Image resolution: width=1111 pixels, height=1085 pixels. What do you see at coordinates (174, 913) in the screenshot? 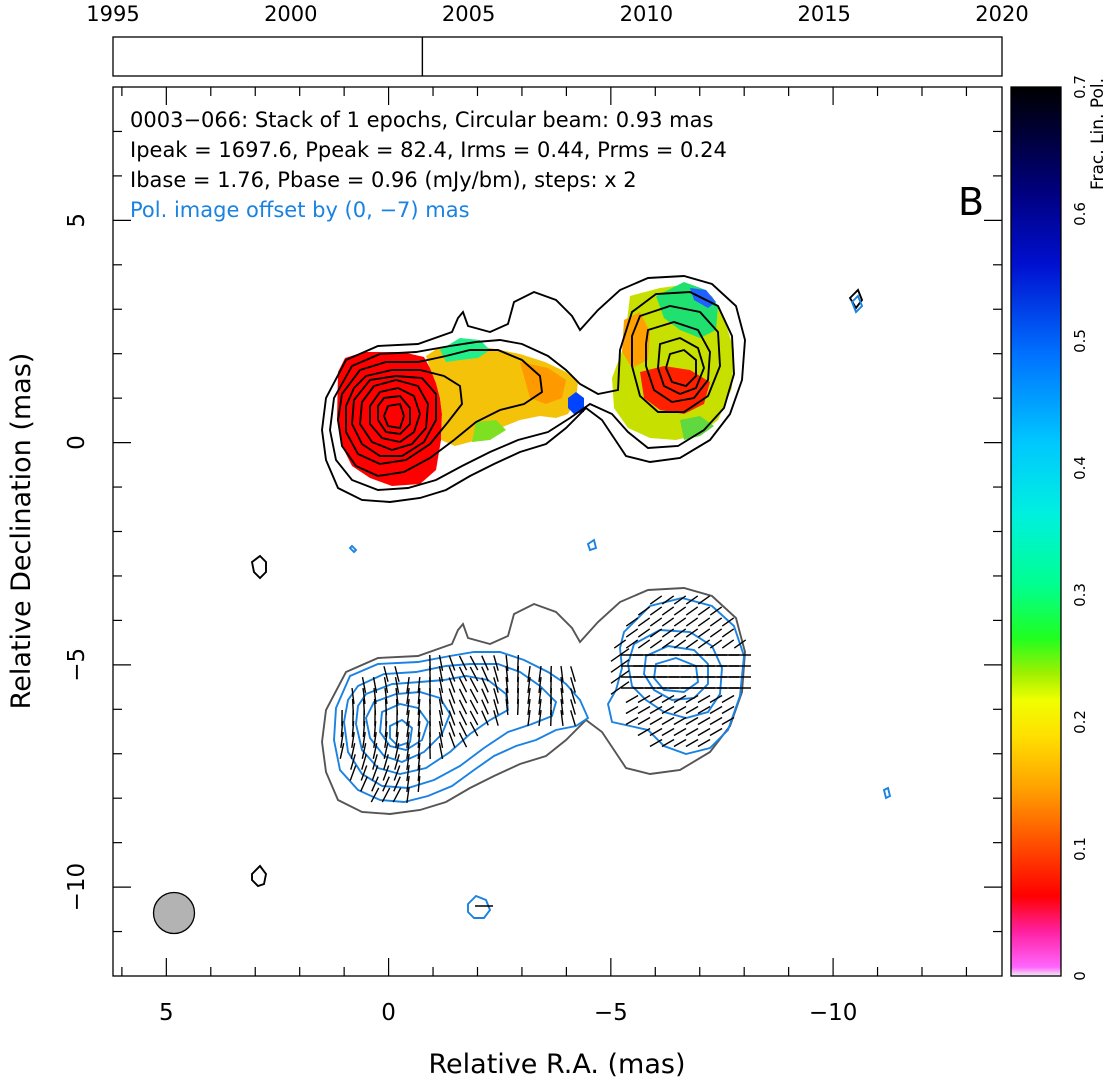
I see `beam-ellipse` at bounding box center [174, 913].